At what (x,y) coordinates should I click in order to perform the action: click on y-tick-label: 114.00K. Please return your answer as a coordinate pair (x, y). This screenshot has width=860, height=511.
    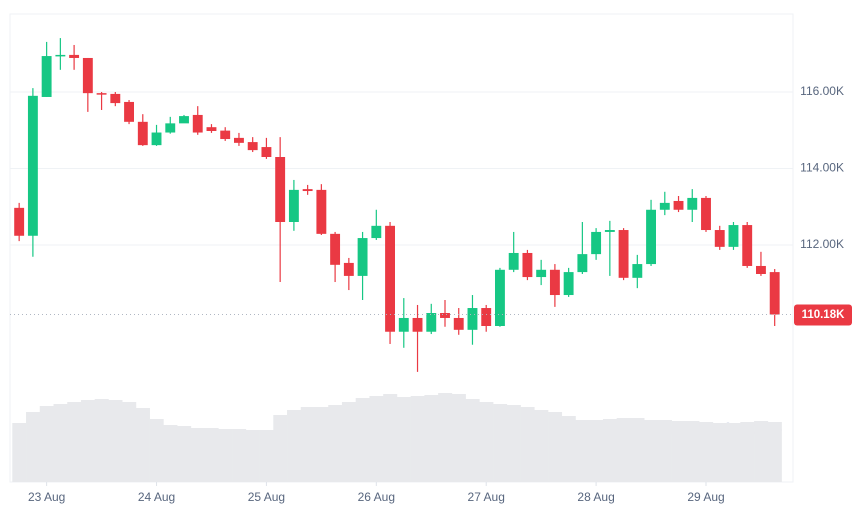
    Looking at the image, I should click on (822, 168).